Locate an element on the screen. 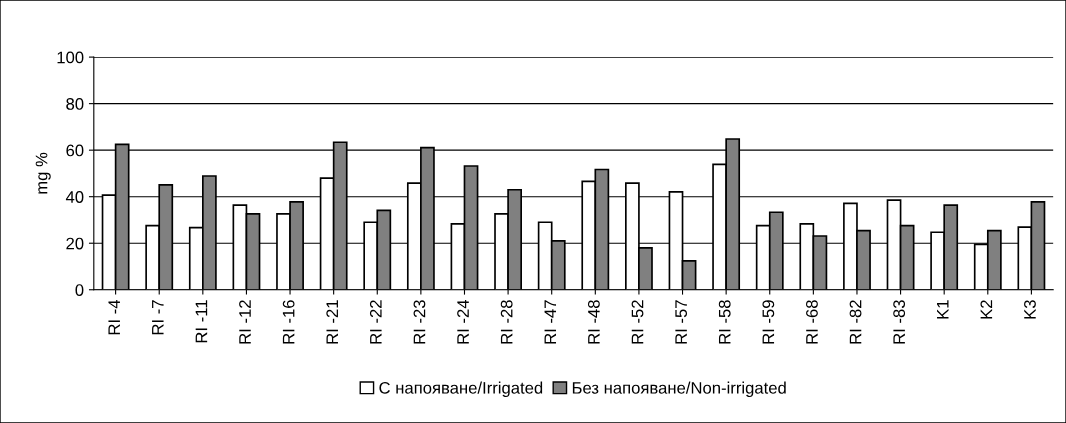 This screenshot has height=423, width=1066. x-tick-label: RI -52 is located at coordinates (637, 322).